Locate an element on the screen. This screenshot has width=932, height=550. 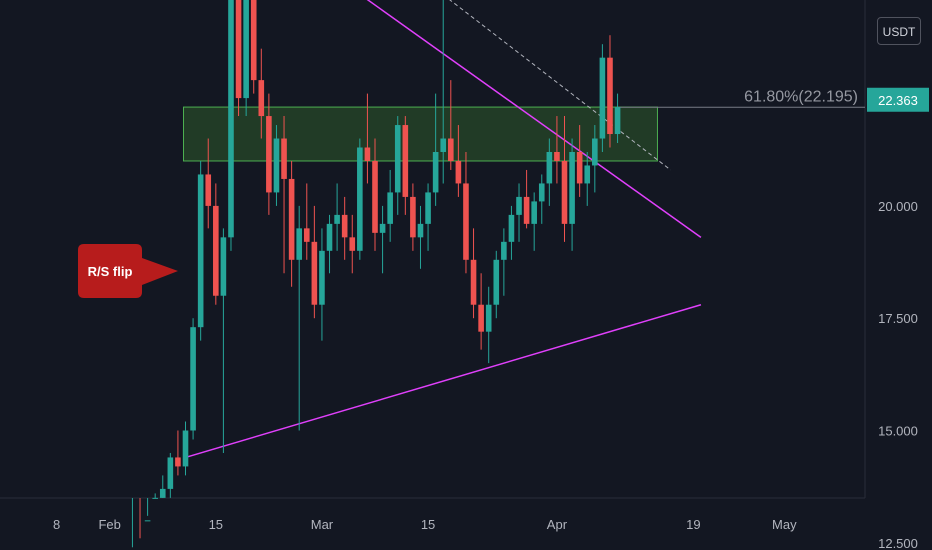
rs-flip-label: R/S flip is located at coordinates (110, 271).